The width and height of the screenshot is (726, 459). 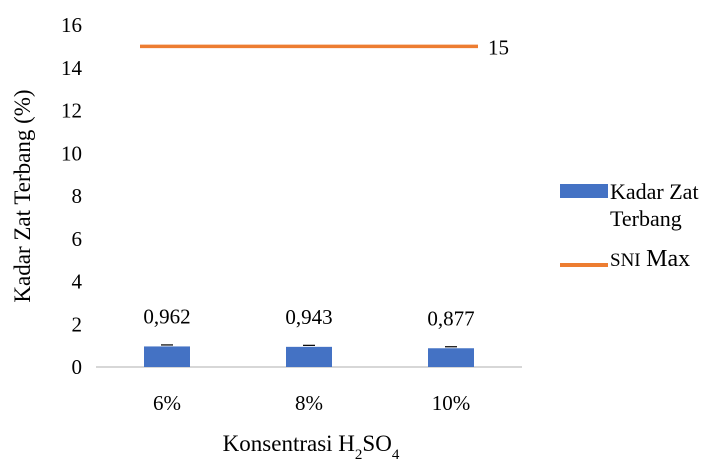 What do you see at coordinates (646, 218) in the screenshot?
I see `legend-label-bar-line2: Terbang` at bounding box center [646, 218].